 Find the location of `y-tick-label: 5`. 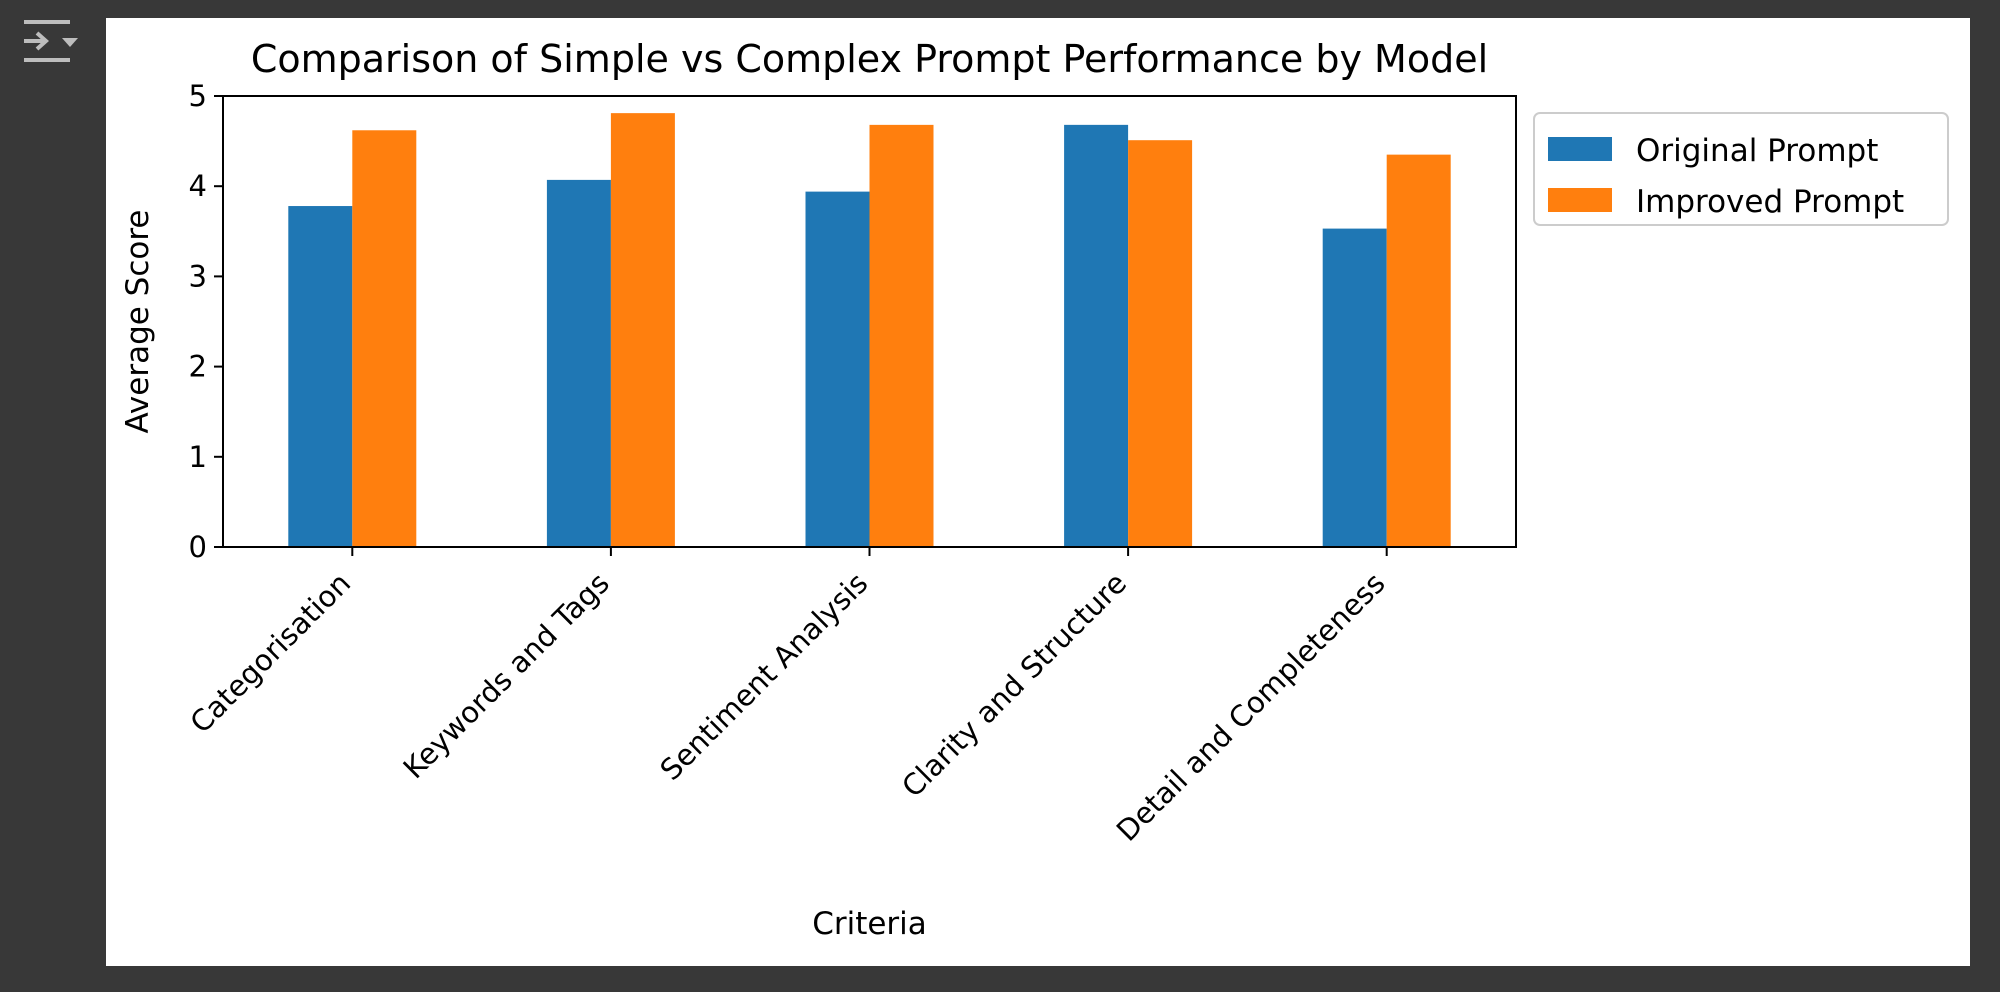

y-tick-label: 5 is located at coordinates (198, 96).